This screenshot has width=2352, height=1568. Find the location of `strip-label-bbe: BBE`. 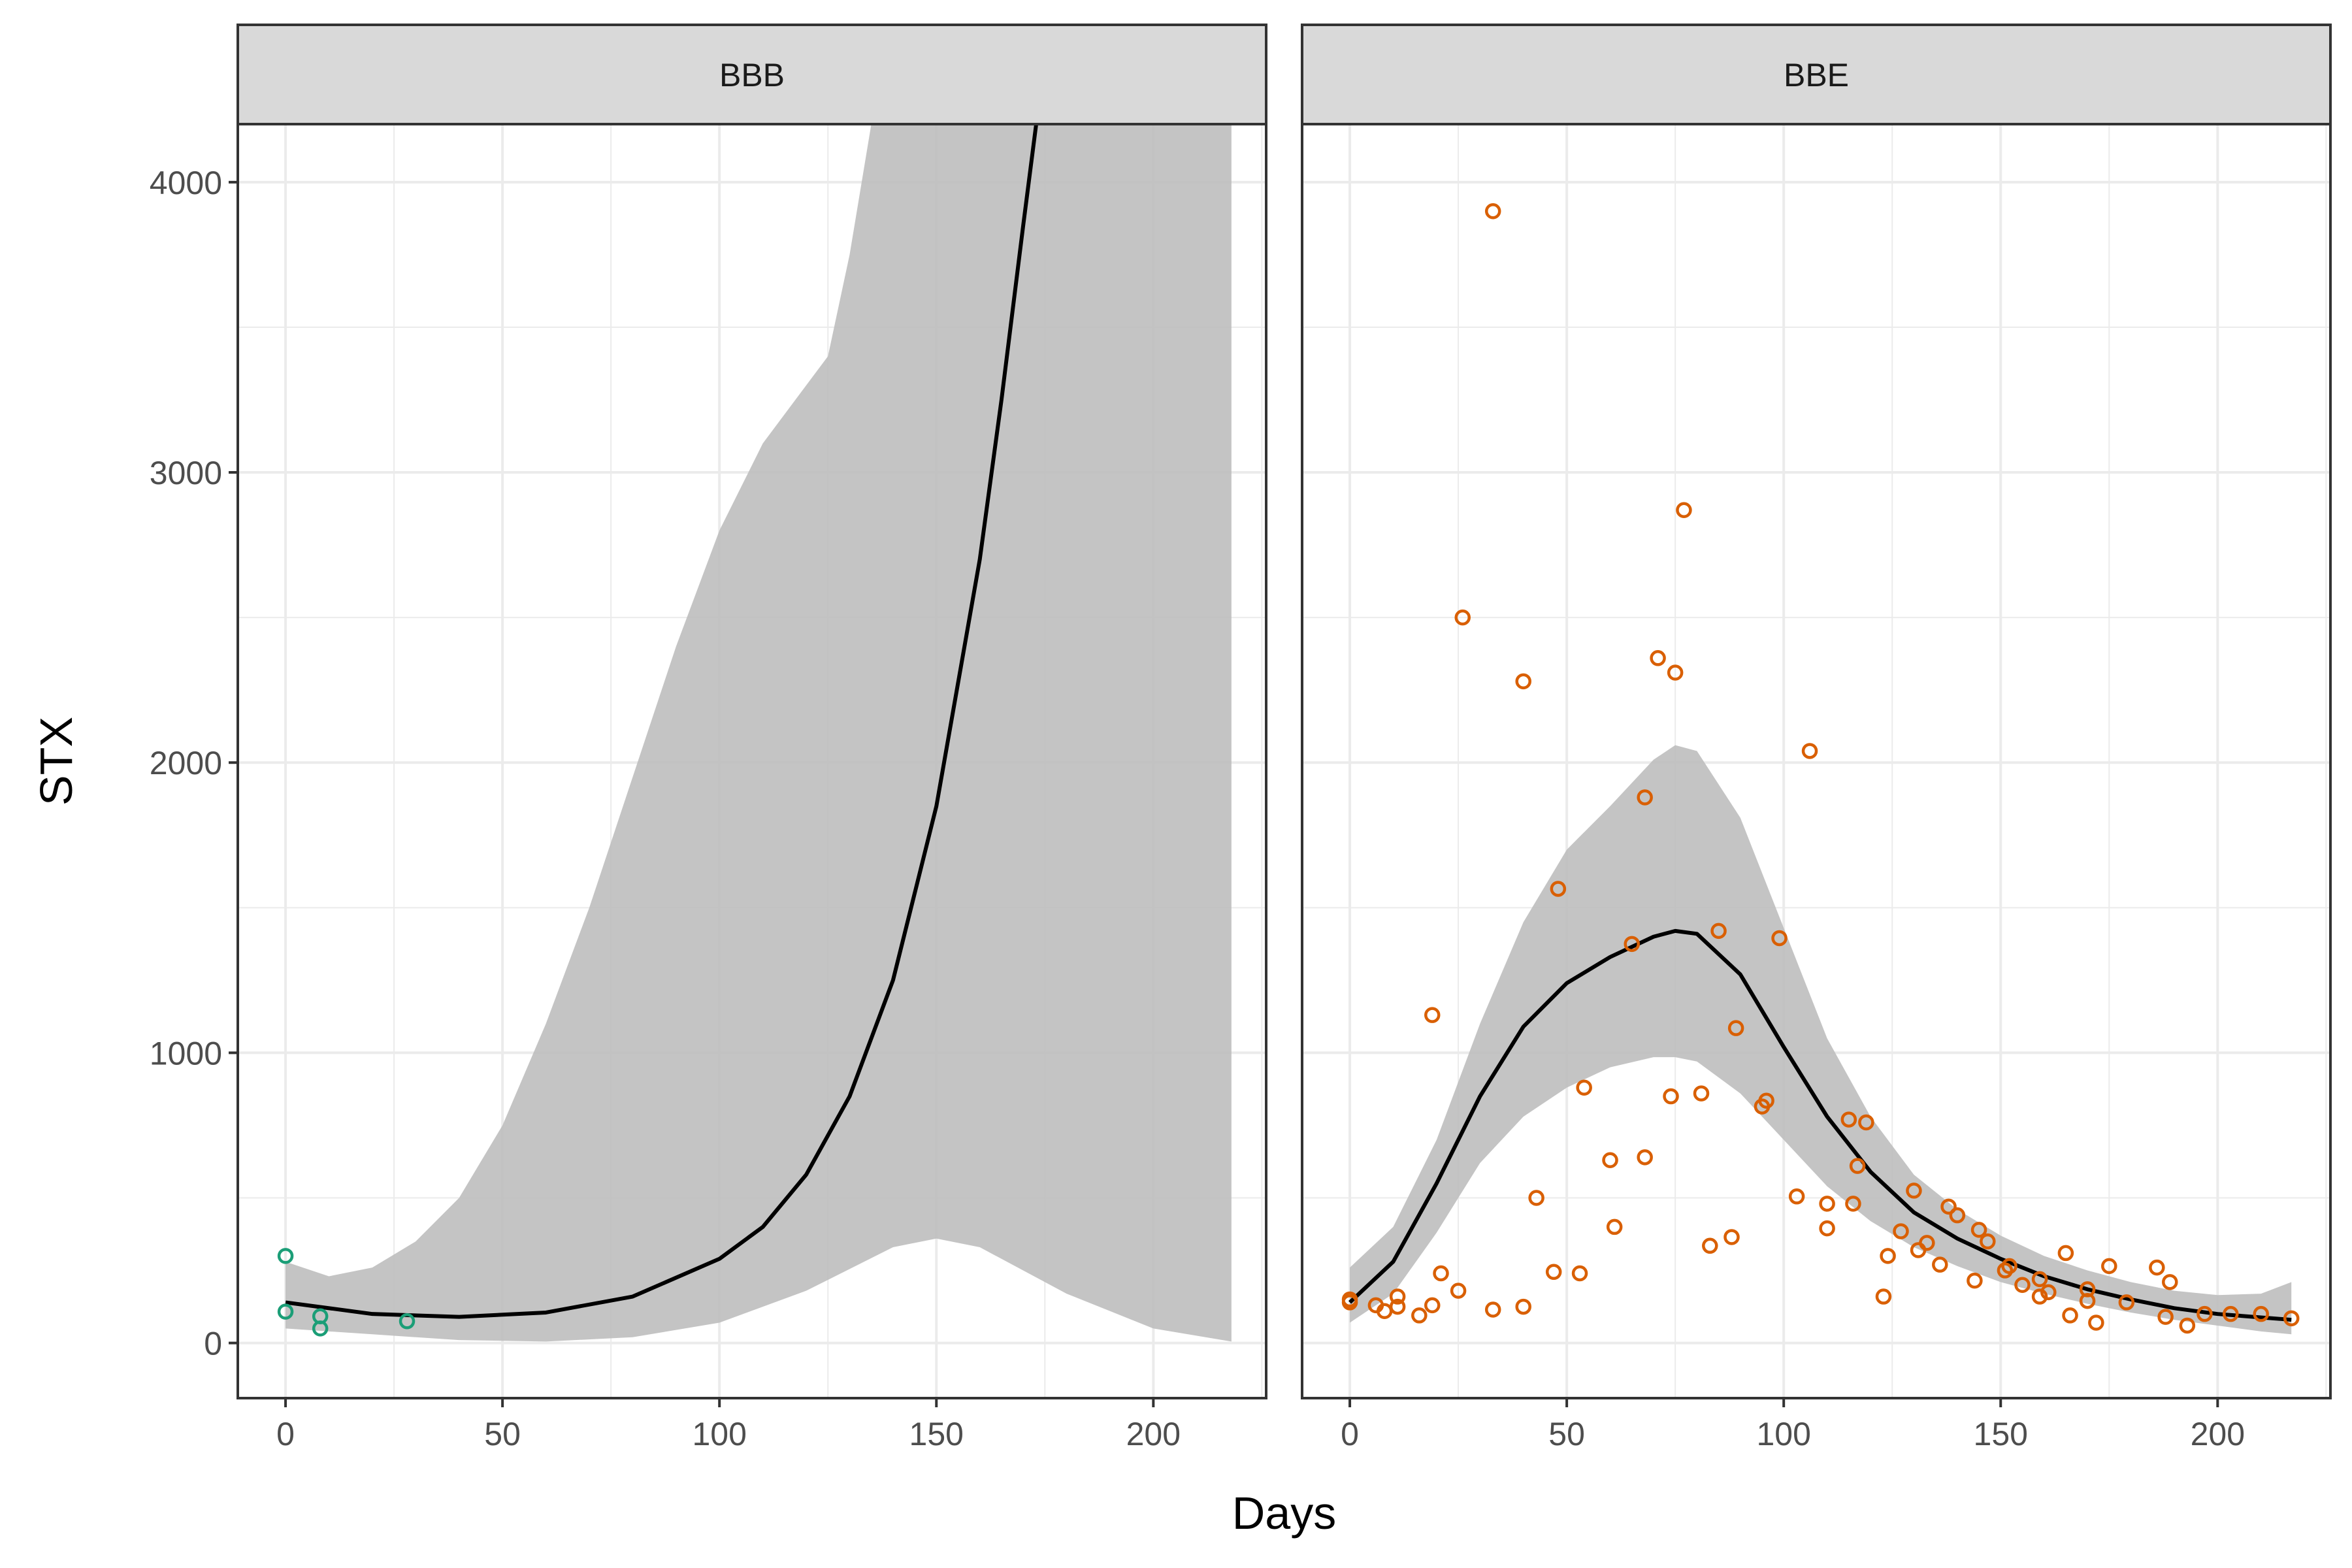

strip-label-bbe: BBE is located at coordinates (1816, 75).